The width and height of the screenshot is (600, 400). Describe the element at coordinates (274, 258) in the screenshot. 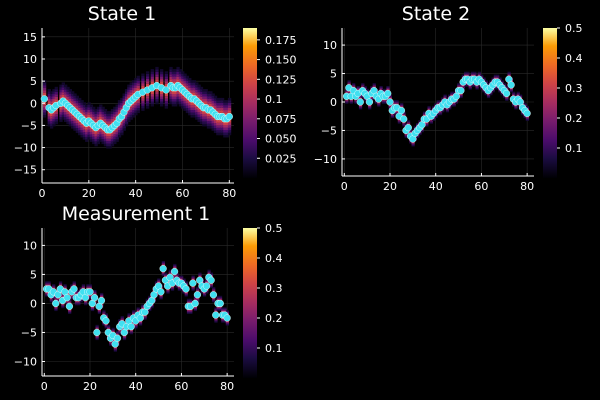

I see `colorbar-tick-label: 0.4` at that location.